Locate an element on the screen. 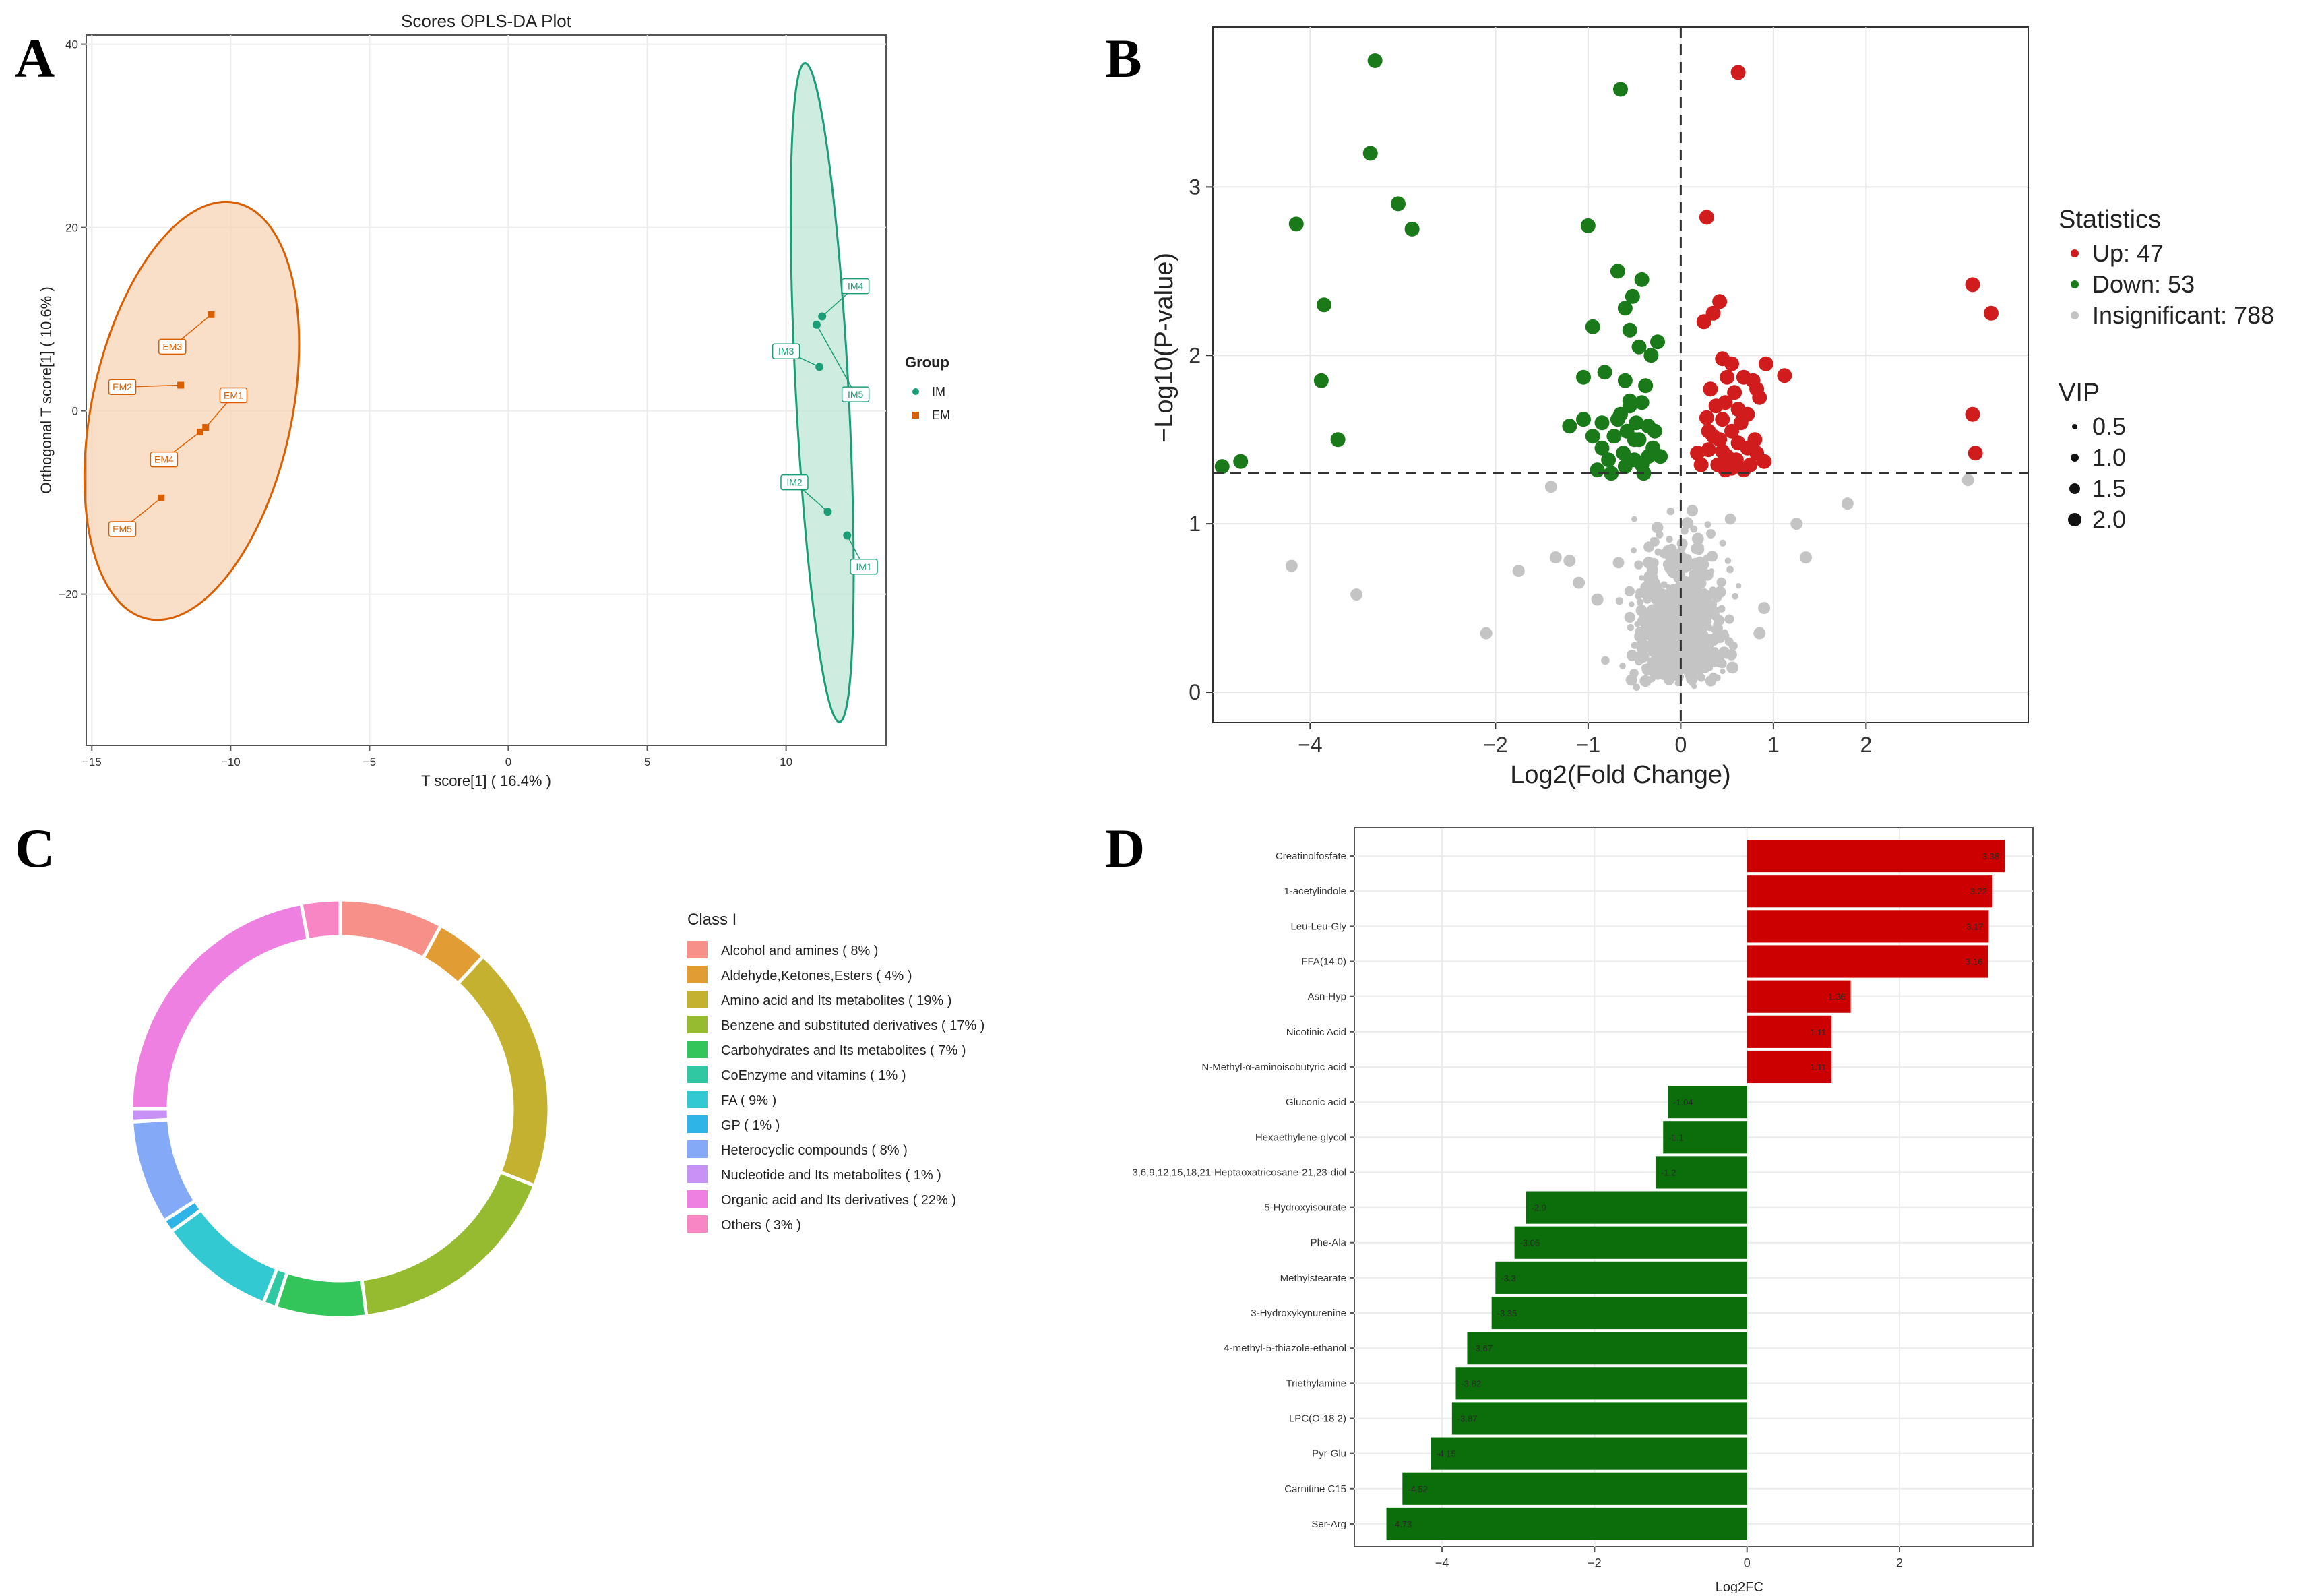 The image size is (2324, 1596). legend-label: Heterocyclic compounds ( 8% ) is located at coordinates (814, 1150).